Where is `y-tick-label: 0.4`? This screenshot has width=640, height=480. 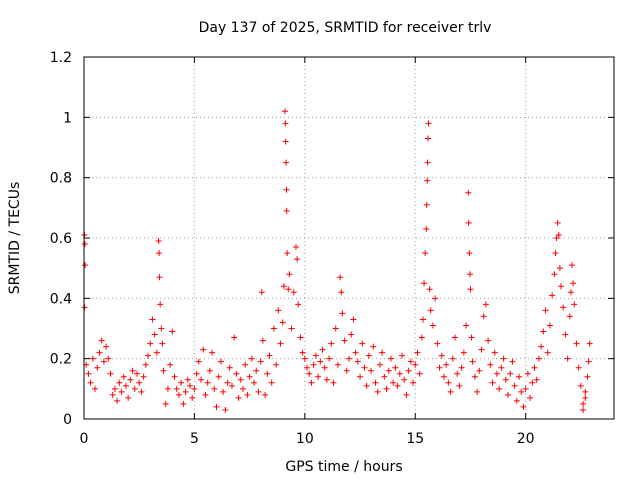
y-tick-label: 0.4 is located at coordinates (61, 299).